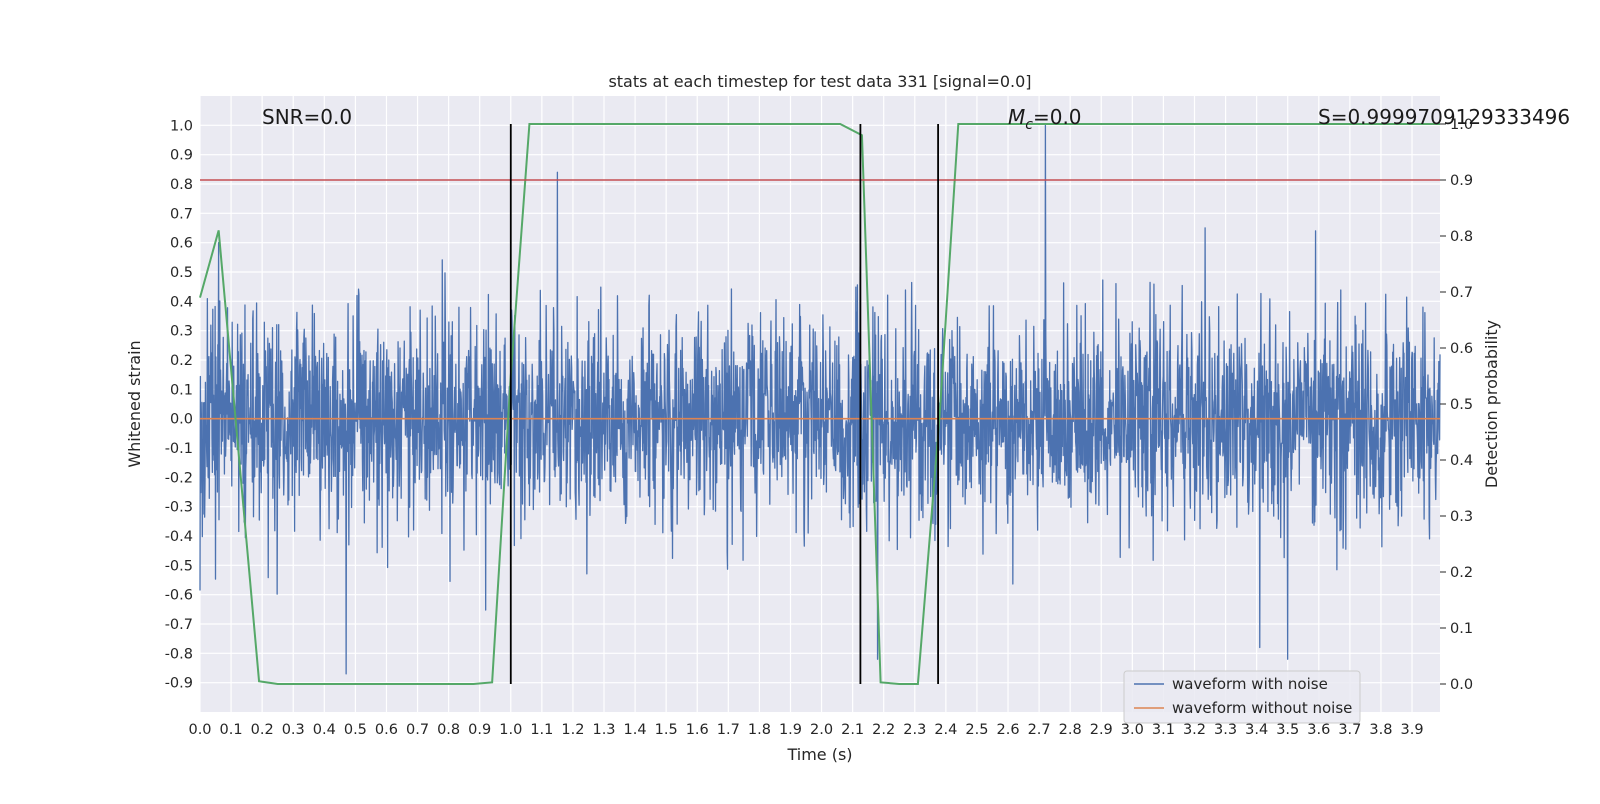  I want to click on y-tick-label: -0.3, so click(179, 508).